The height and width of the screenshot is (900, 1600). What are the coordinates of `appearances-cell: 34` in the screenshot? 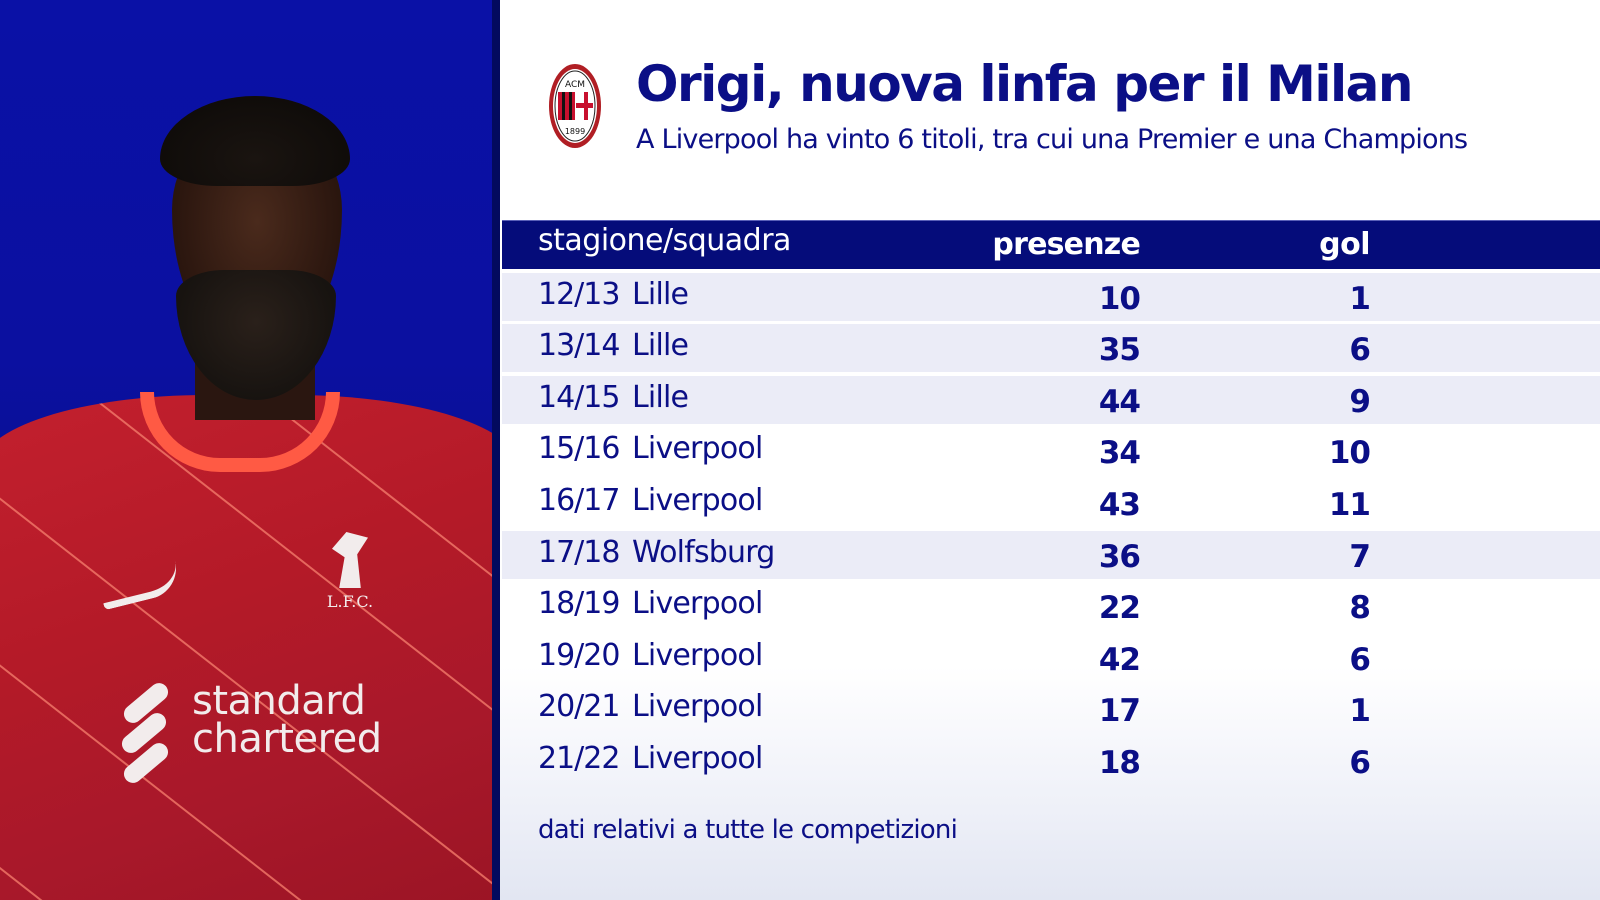 It's located at (1119, 453).